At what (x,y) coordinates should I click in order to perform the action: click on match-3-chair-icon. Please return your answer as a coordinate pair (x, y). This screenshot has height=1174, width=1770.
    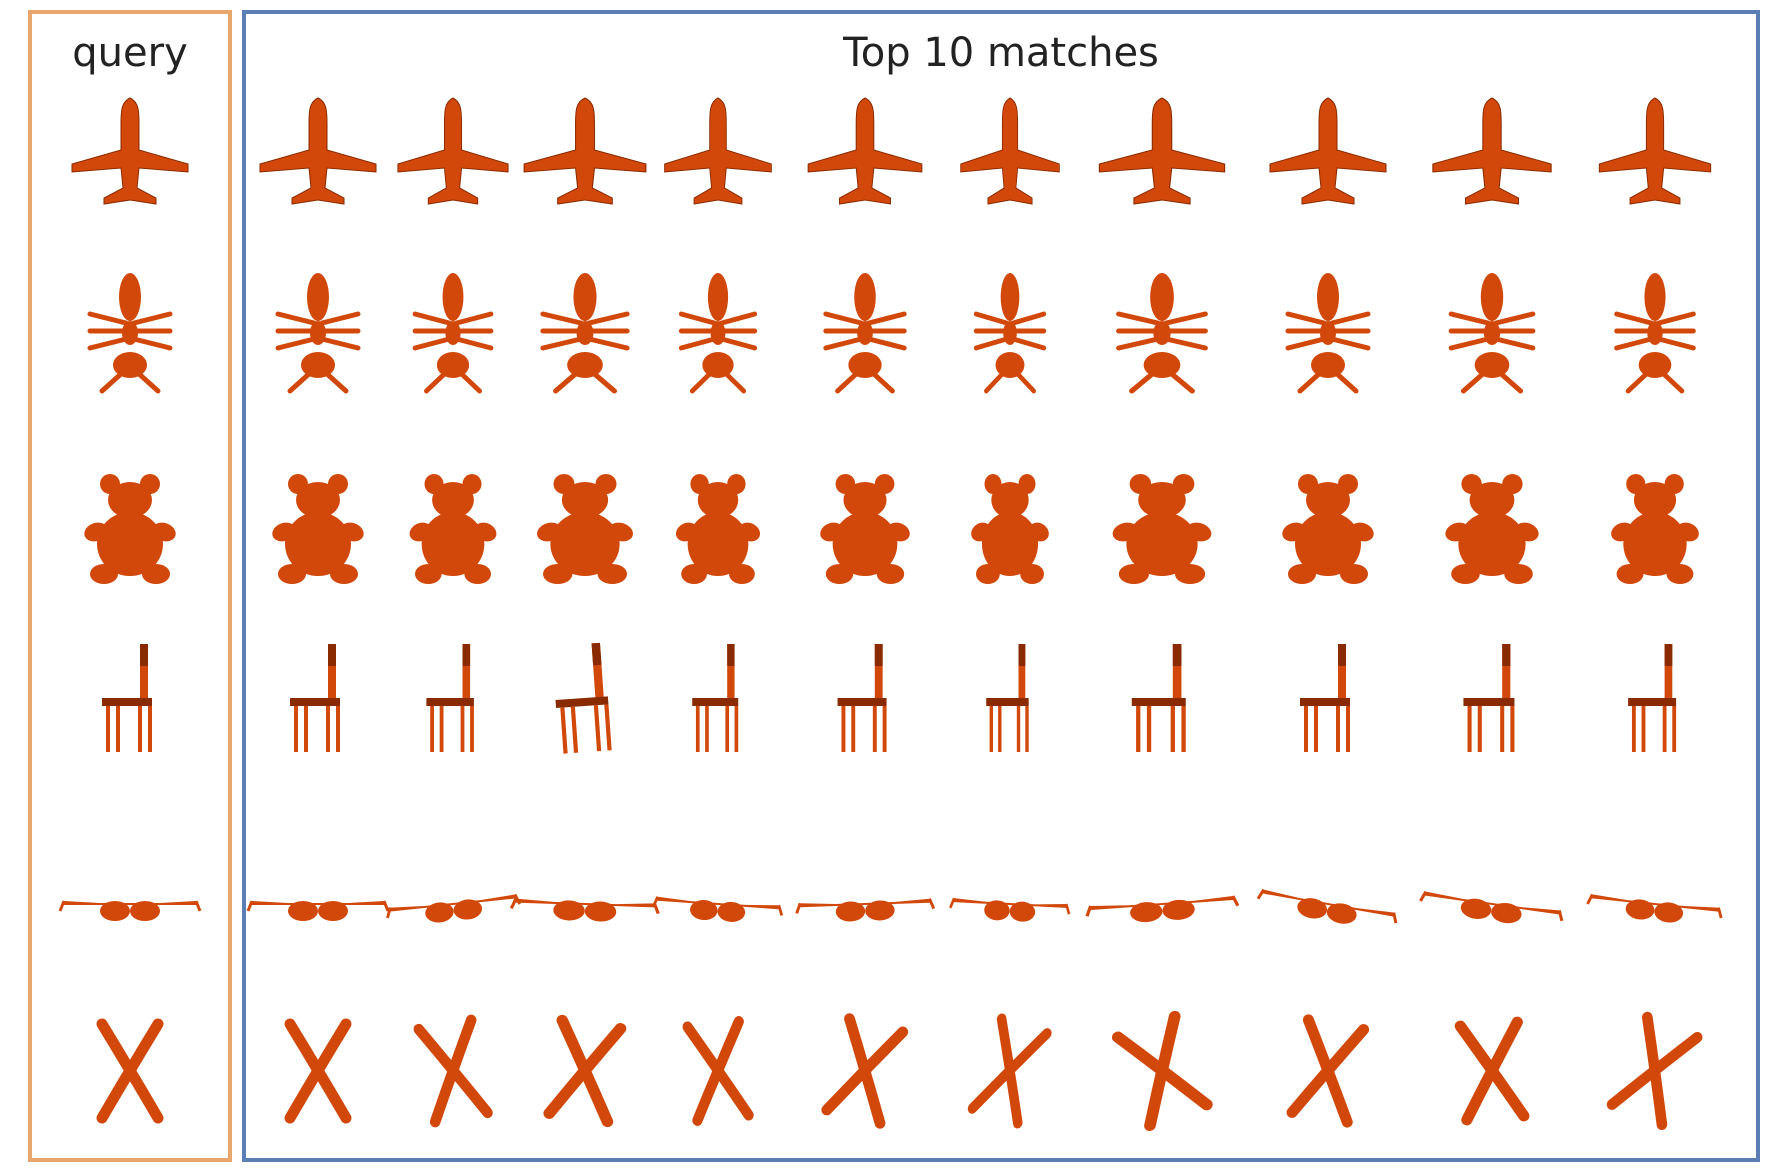
    Looking at the image, I should click on (583, 698).